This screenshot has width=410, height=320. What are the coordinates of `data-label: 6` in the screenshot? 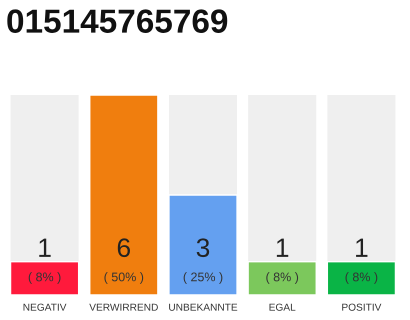 It's located at (124, 248).